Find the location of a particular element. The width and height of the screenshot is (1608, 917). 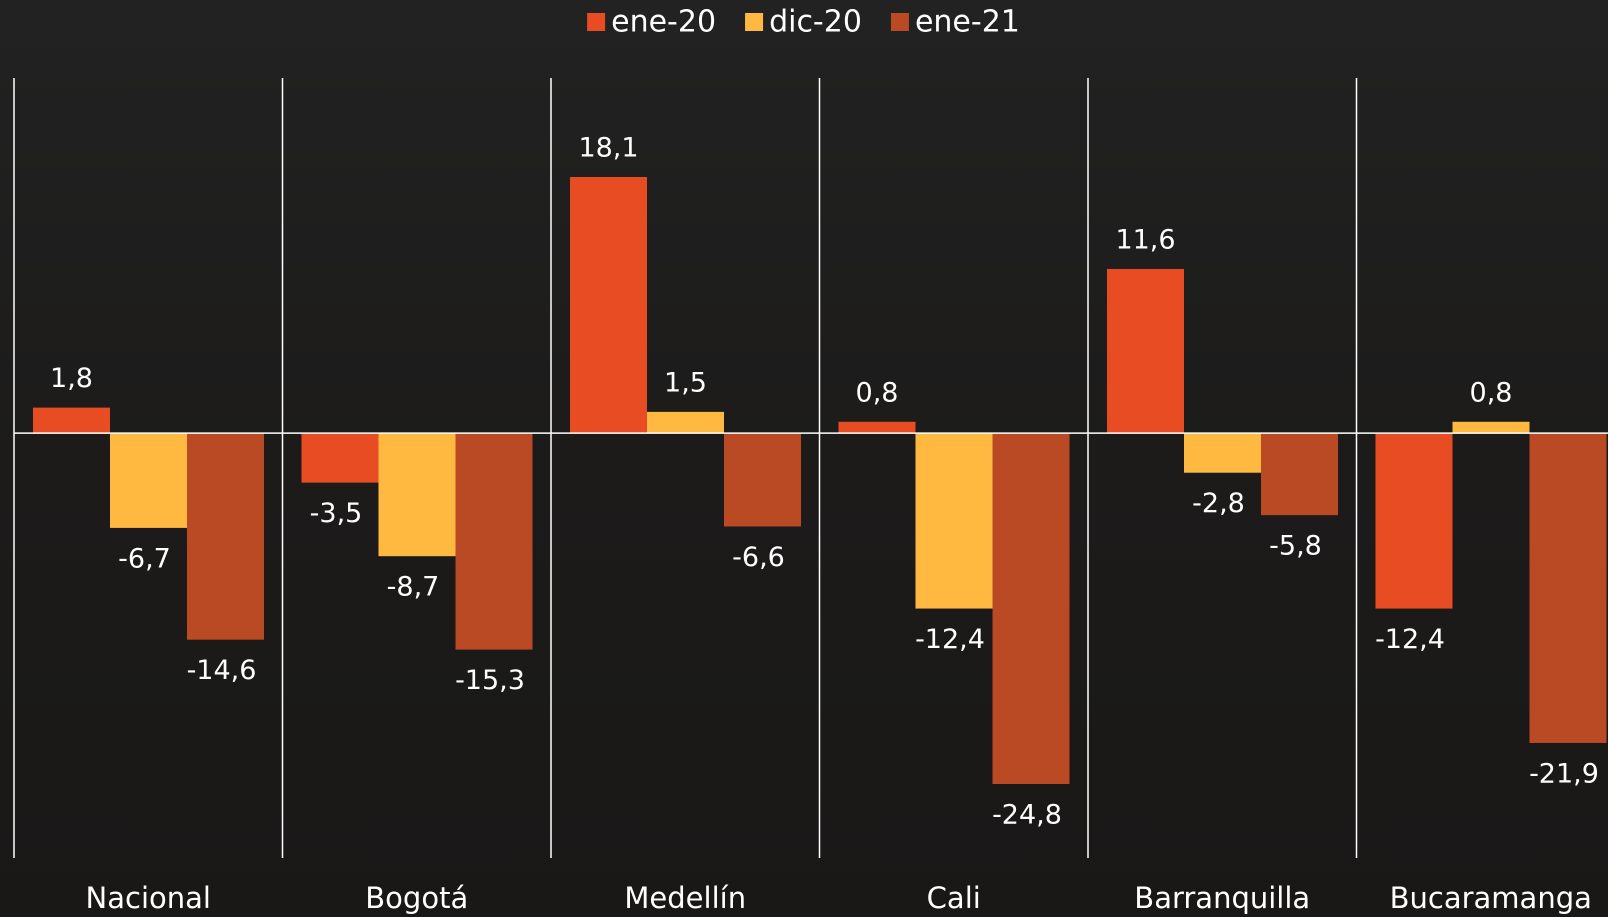

legend-label: ene-21 is located at coordinates (967, 22).